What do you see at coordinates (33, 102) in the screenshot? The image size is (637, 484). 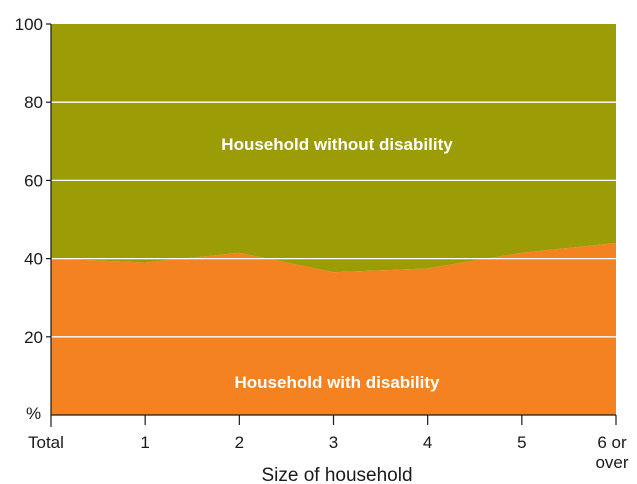 I see `y-tick-label-80: 80` at bounding box center [33, 102].